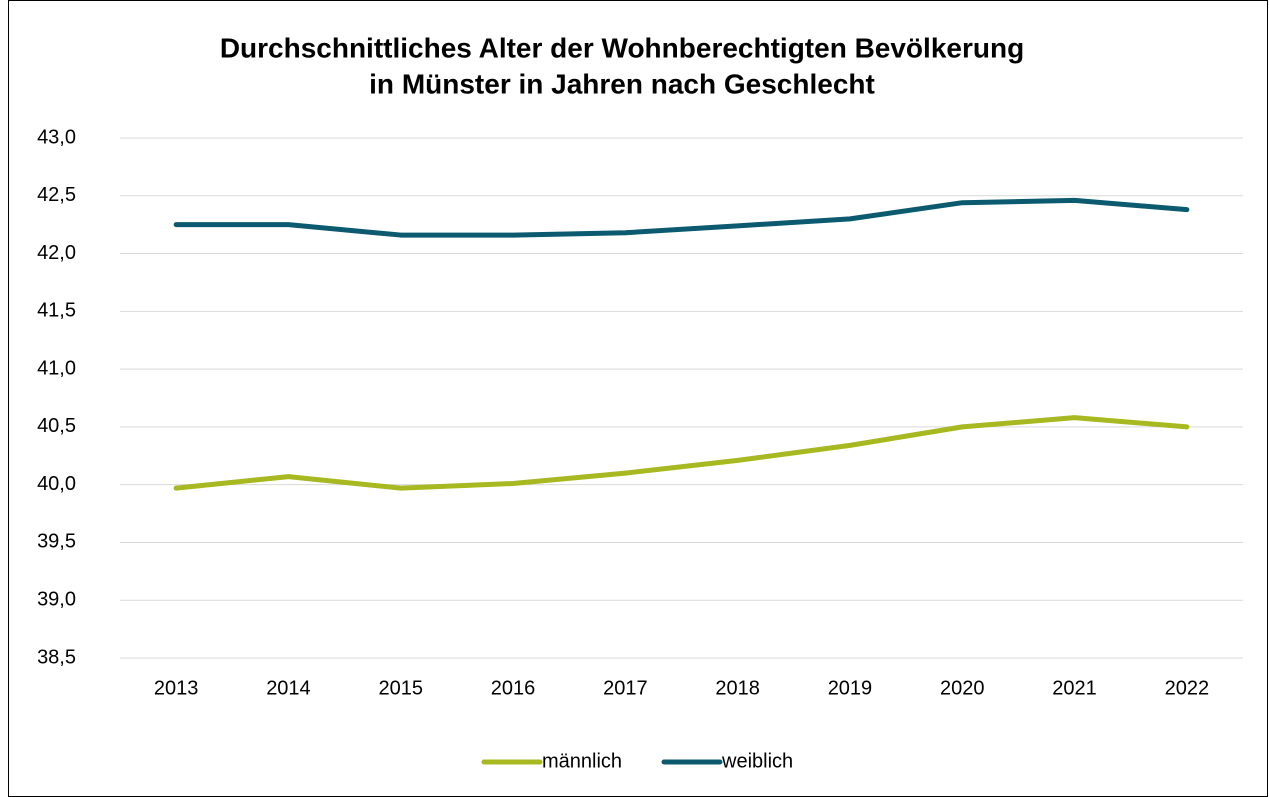  What do you see at coordinates (56, 542) in the screenshot?
I see `y-tick-label: 39,5` at bounding box center [56, 542].